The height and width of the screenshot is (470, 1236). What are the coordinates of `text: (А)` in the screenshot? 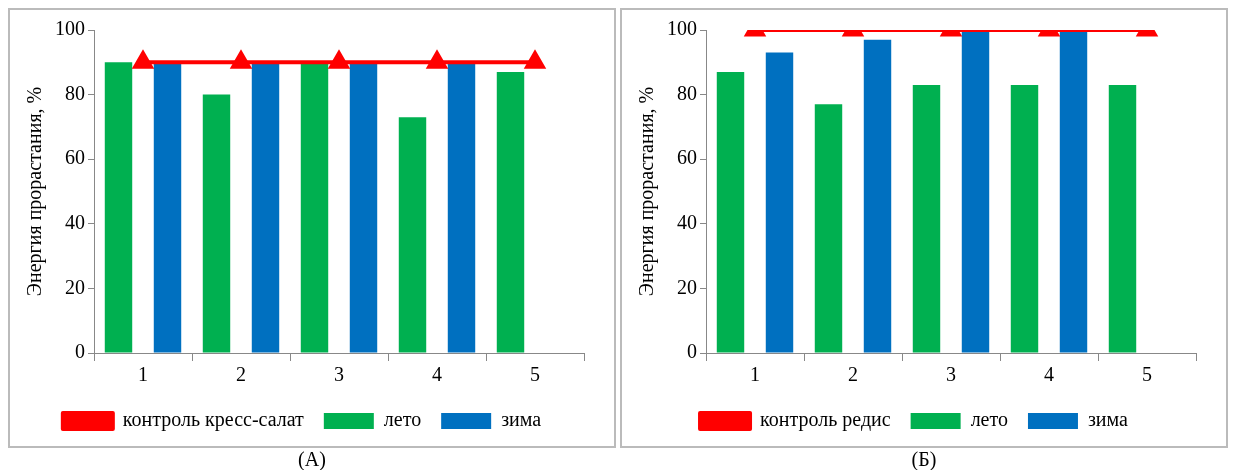 It's located at (312, 459).